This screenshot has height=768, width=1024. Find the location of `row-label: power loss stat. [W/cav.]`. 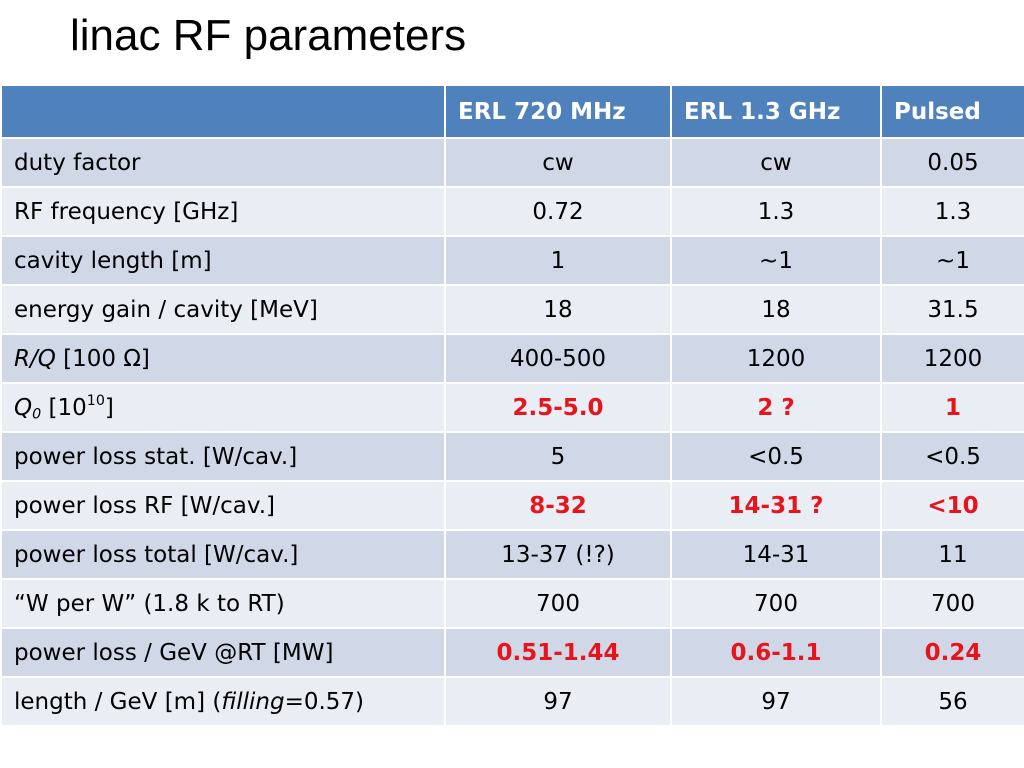

row-label: power loss stat. [W/cav.] is located at coordinates (223, 456).